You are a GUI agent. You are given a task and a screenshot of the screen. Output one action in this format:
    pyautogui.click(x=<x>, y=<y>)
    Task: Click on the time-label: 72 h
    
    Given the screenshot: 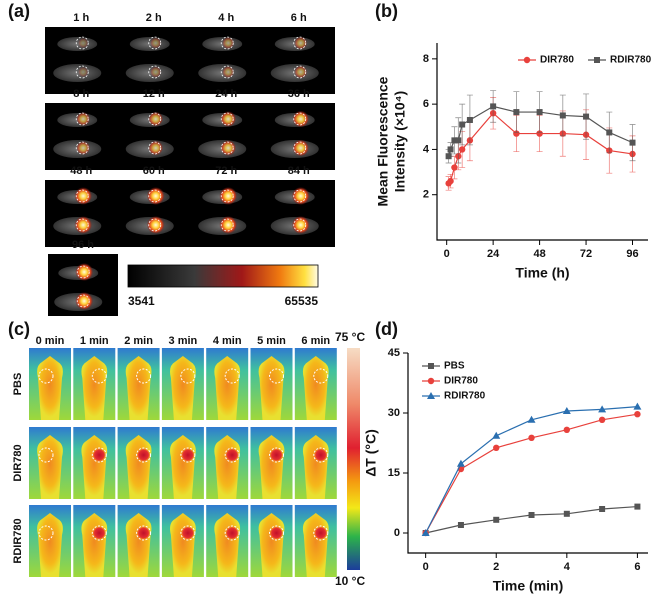 What is the action you would take?
    pyautogui.click(x=226, y=171)
    